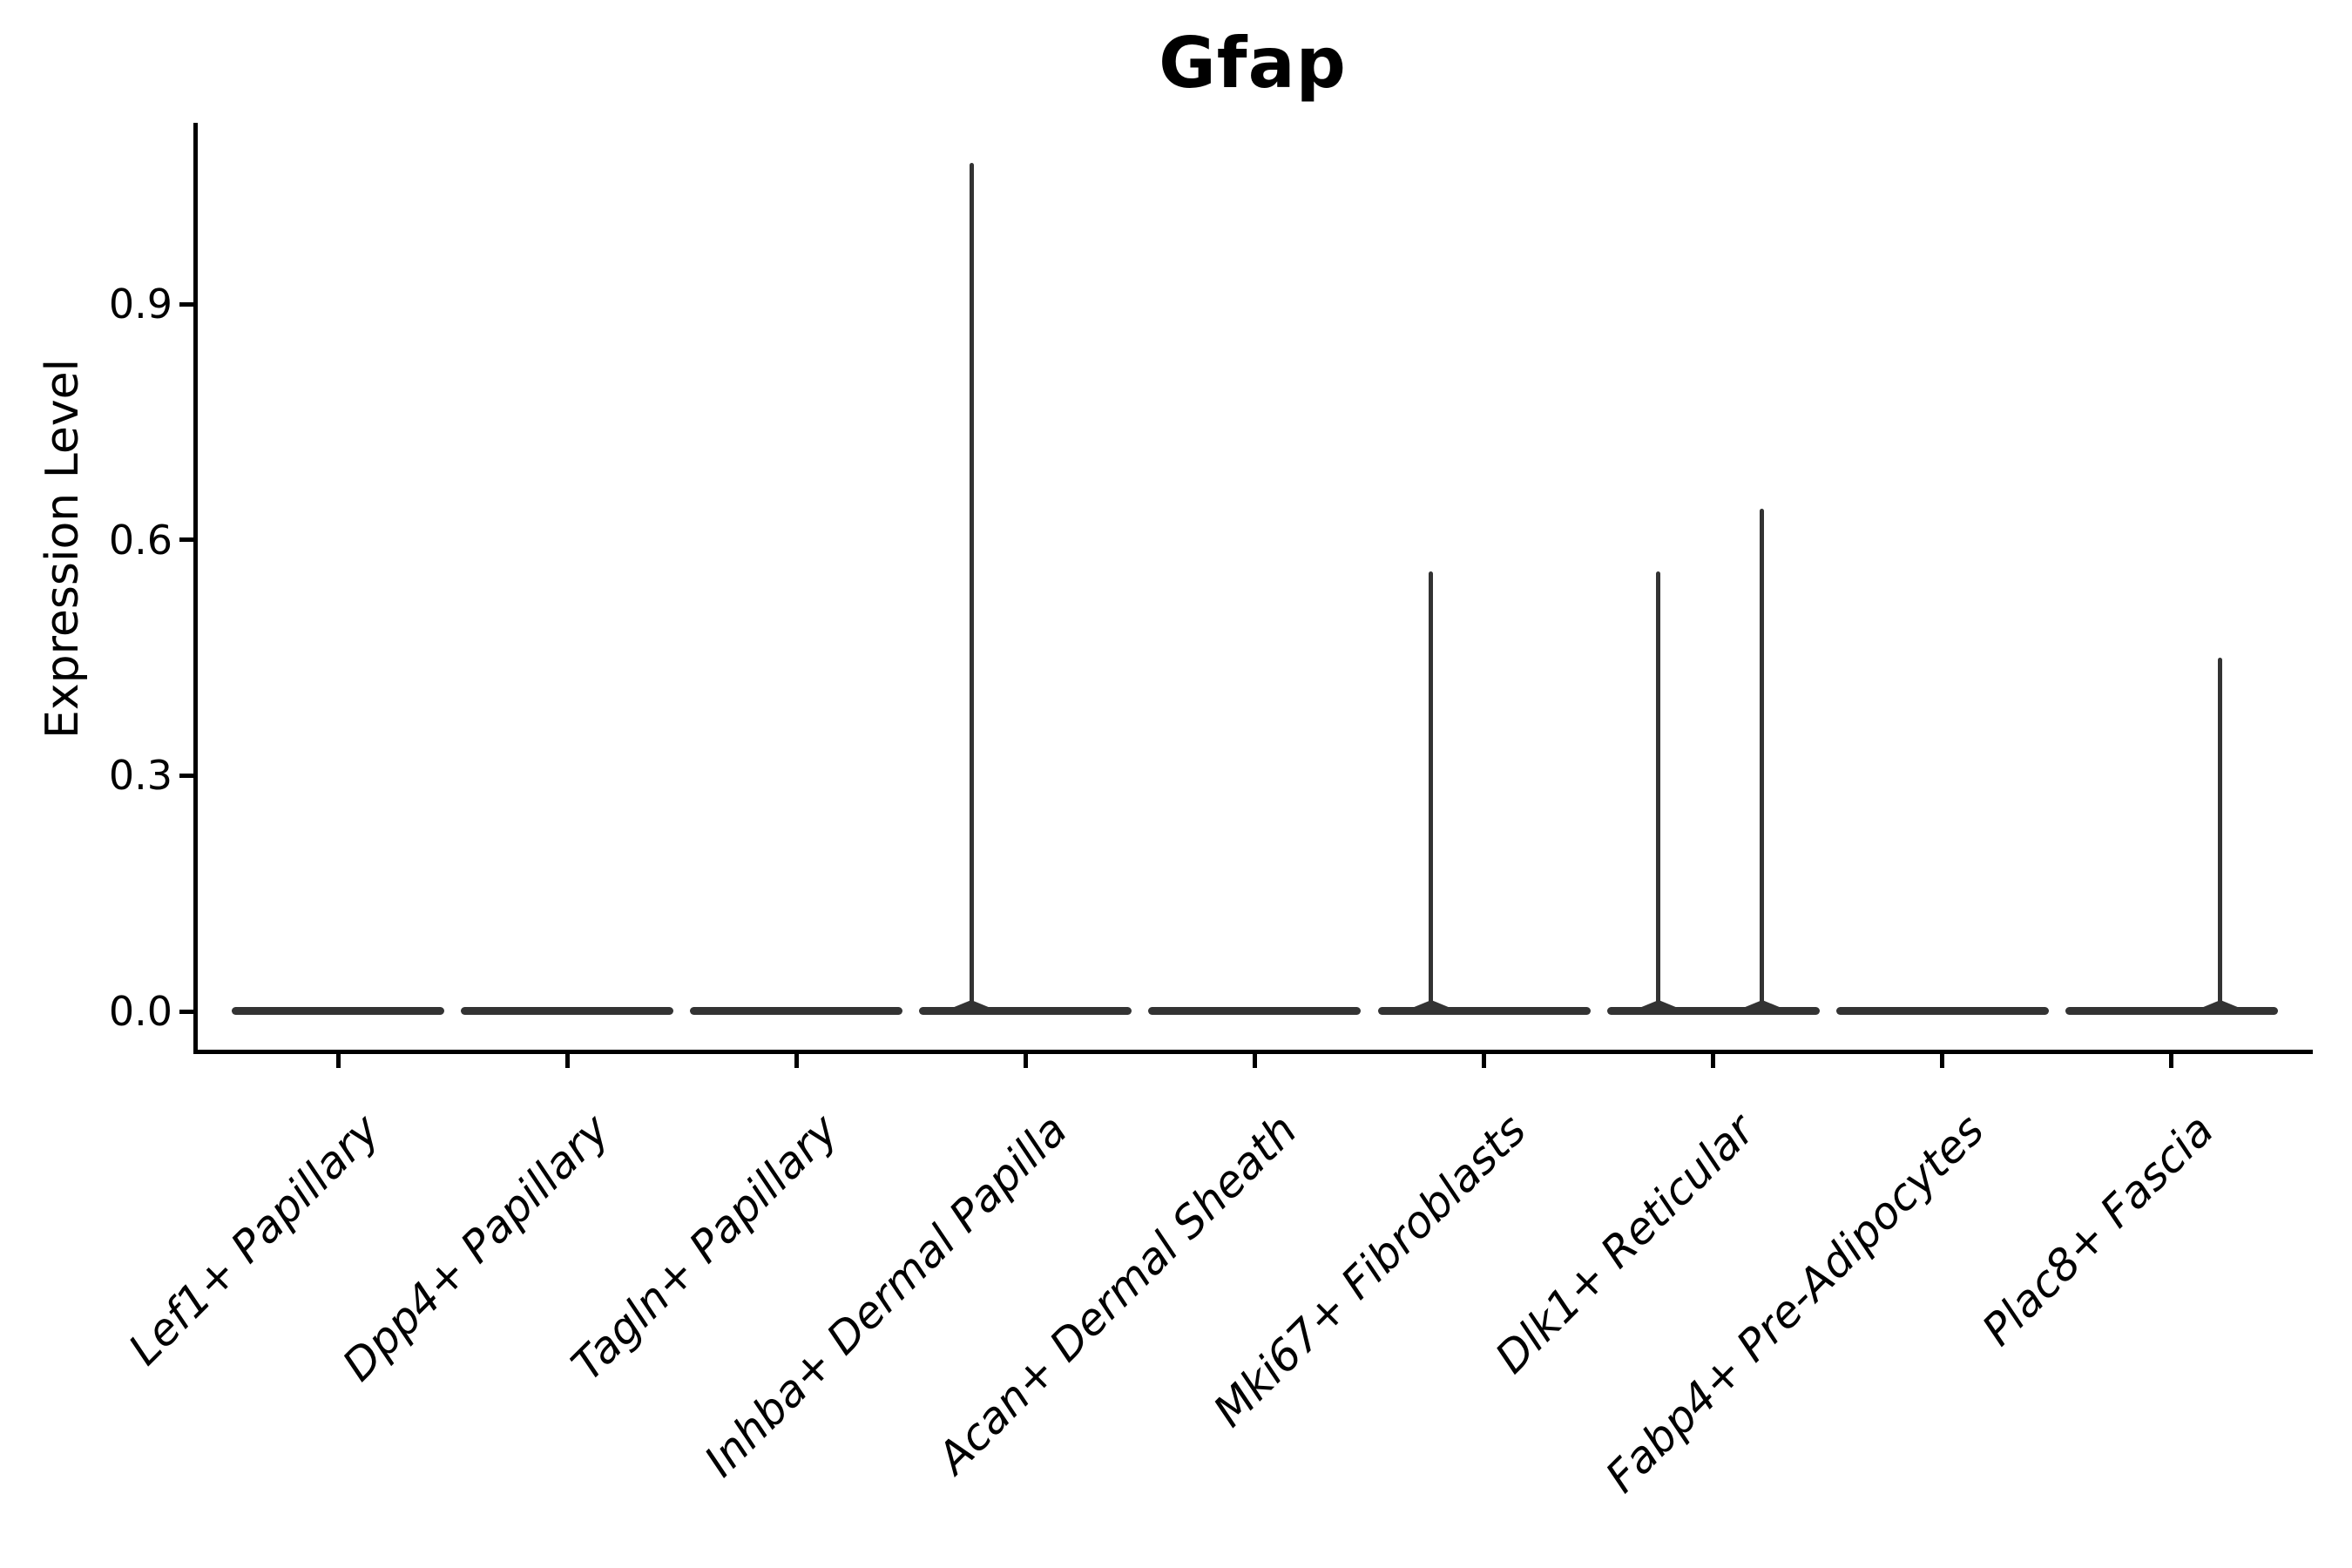 The width and height of the screenshot is (2352, 1568). What do you see at coordinates (140, 1012) in the screenshot?
I see `y-tick-label: 0.0` at bounding box center [140, 1012].